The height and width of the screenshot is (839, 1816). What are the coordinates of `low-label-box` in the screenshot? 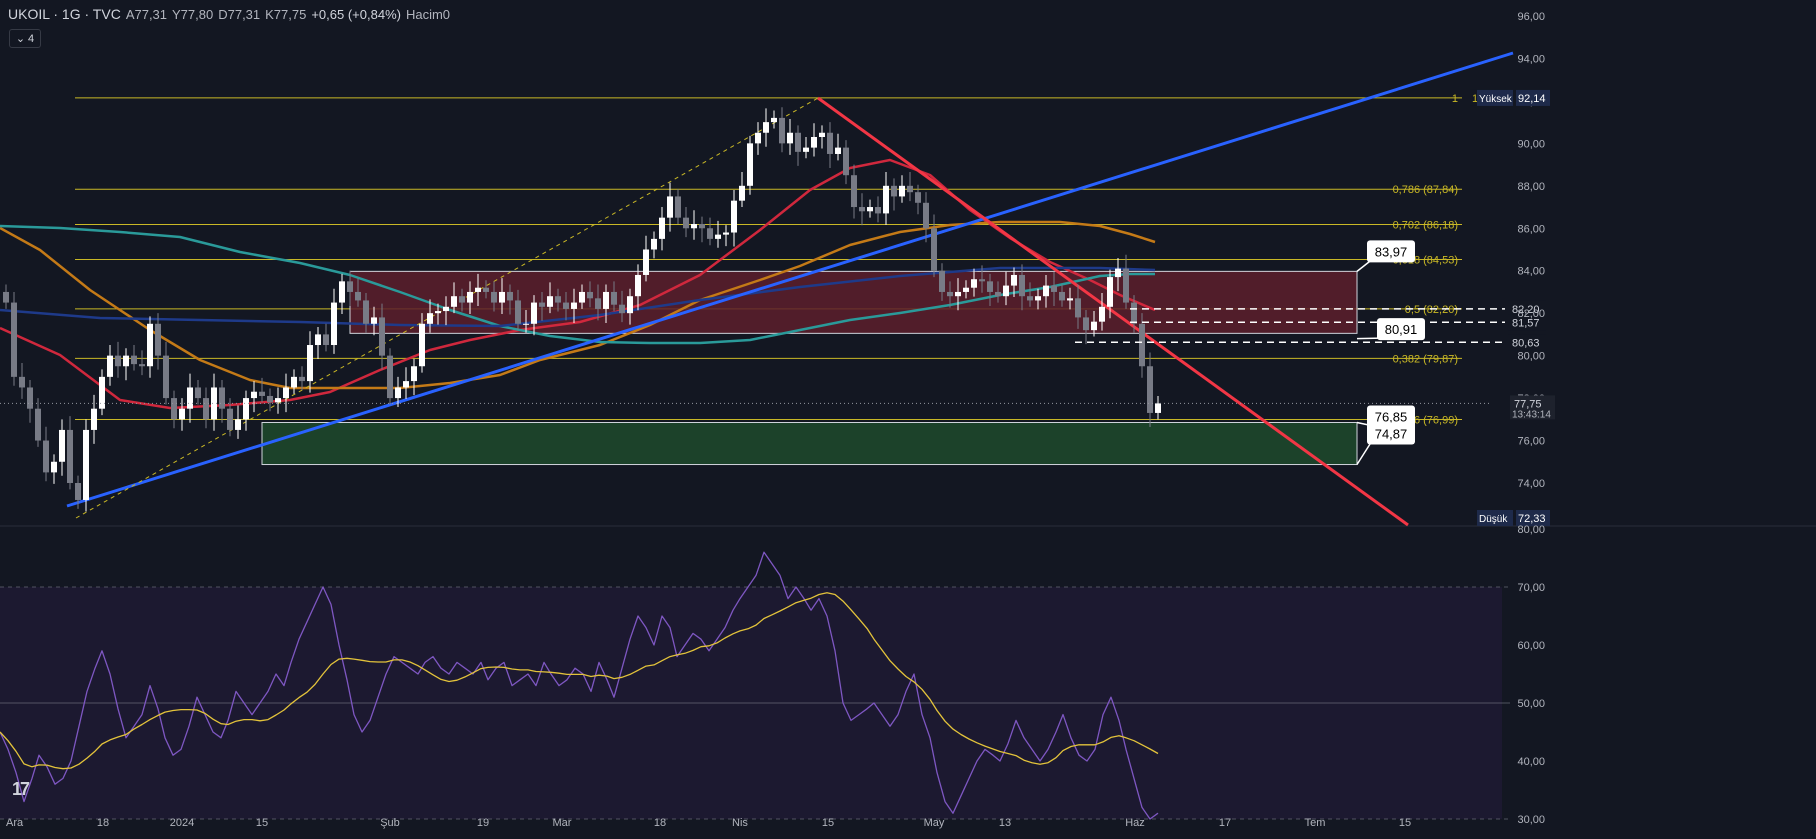 It's located at (1495, 518).